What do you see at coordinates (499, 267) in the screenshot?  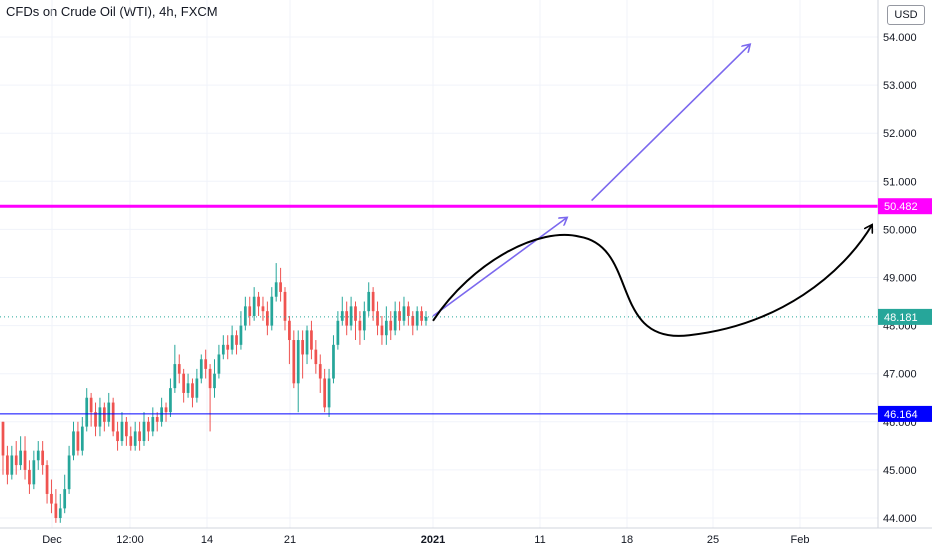 I see `projection-arrow` at bounding box center [499, 267].